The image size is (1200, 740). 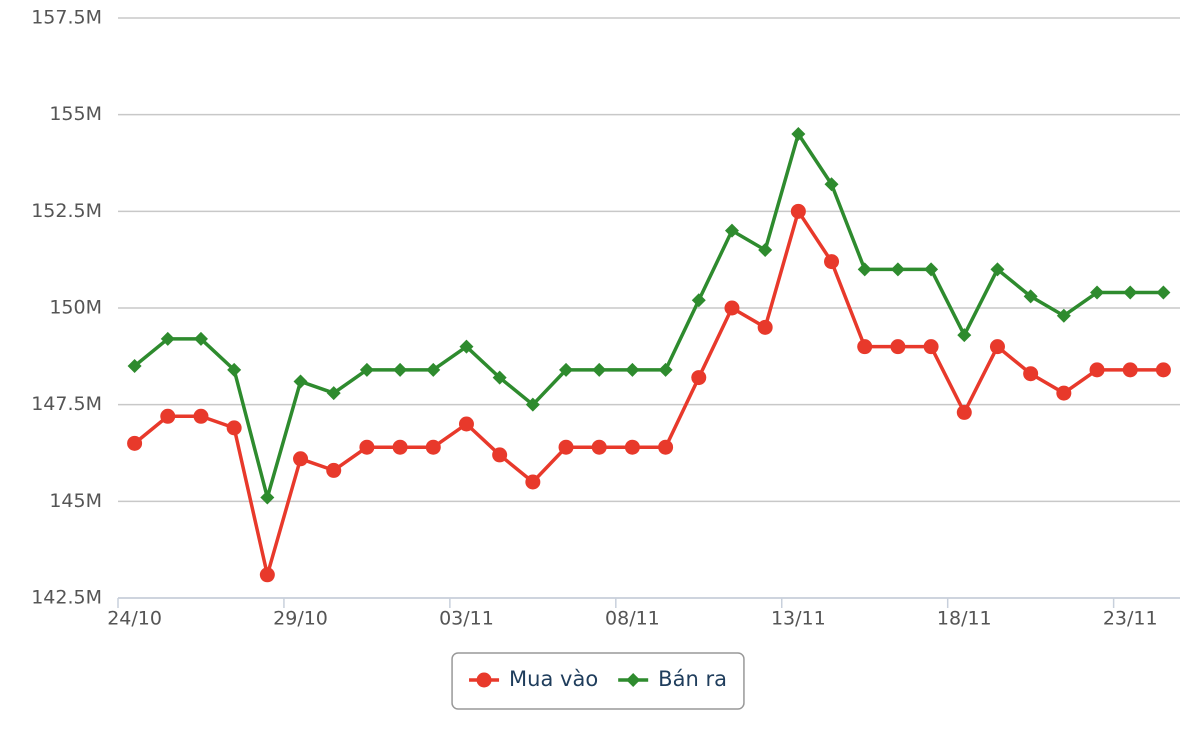 I want to click on x-tick-label: 24/10, so click(x=134, y=619).